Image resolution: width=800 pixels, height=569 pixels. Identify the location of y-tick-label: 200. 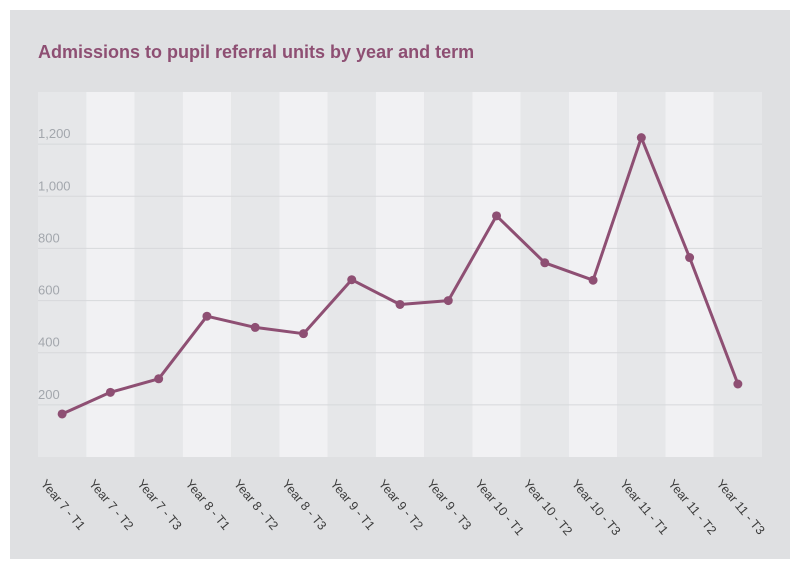
(49, 394).